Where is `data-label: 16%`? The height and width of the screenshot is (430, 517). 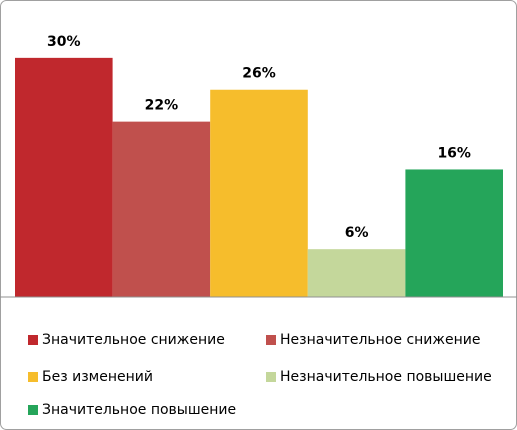 data-label: 16% is located at coordinates (454, 153).